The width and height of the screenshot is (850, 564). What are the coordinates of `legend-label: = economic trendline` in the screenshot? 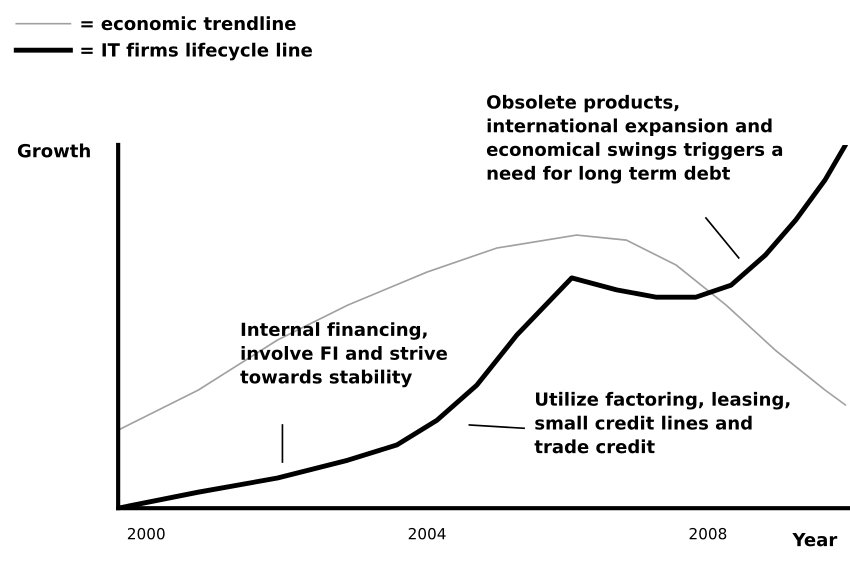 It's located at (188, 23).